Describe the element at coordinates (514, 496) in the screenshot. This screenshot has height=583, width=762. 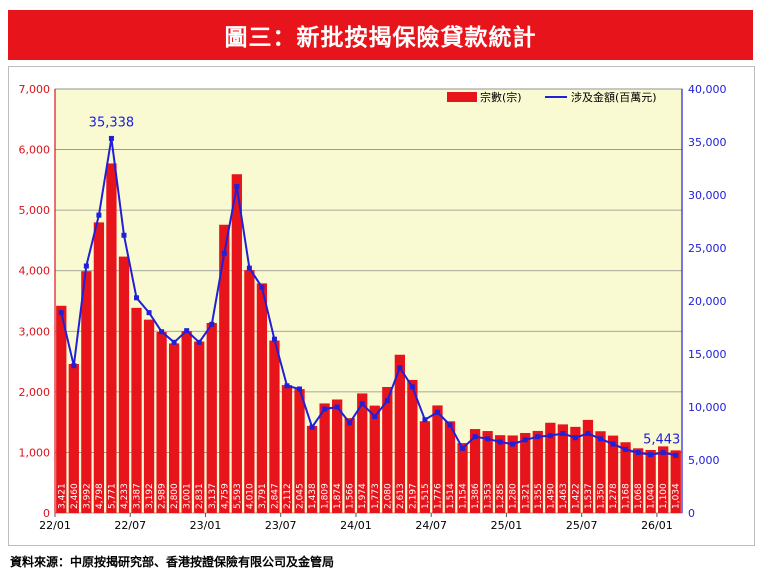
I see `bar-value-label: 1,280` at that location.